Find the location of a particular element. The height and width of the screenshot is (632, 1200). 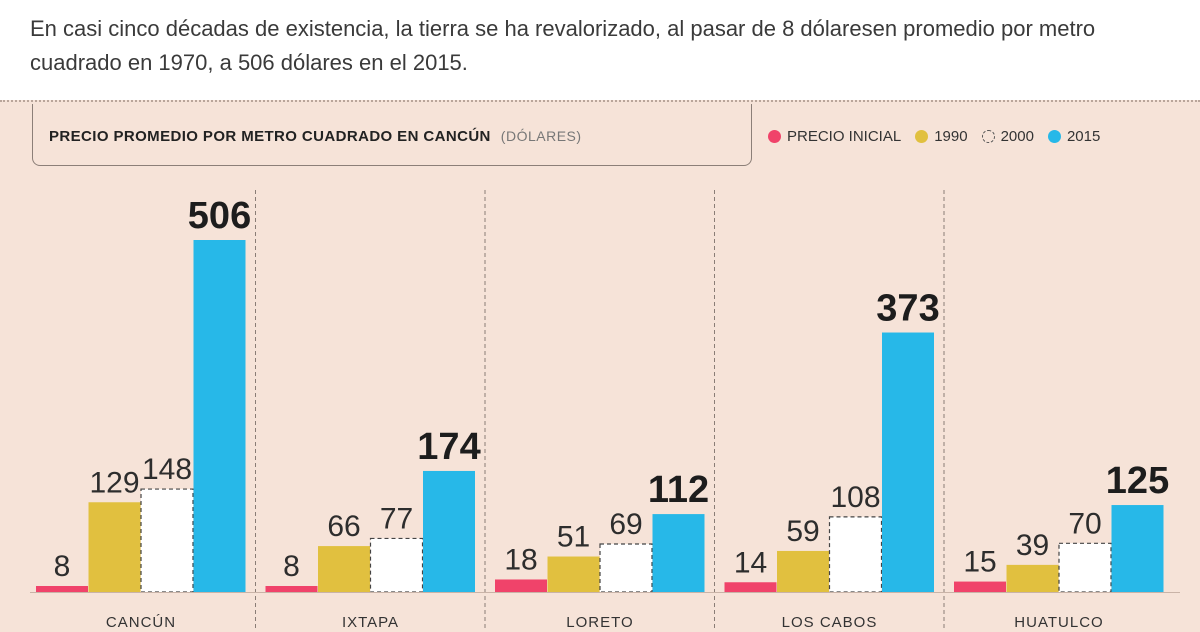

data-label: 51 is located at coordinates (573, 537).